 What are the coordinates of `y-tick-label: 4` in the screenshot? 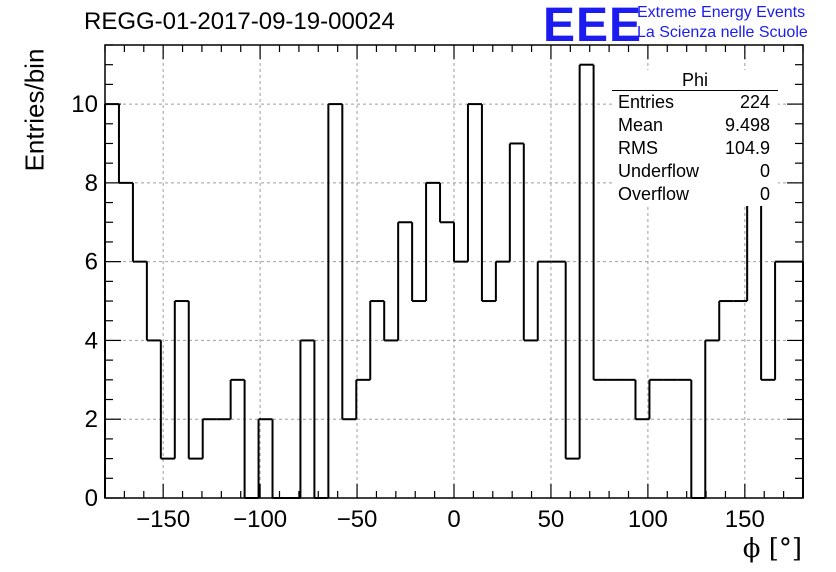 It's located at (91, 340).